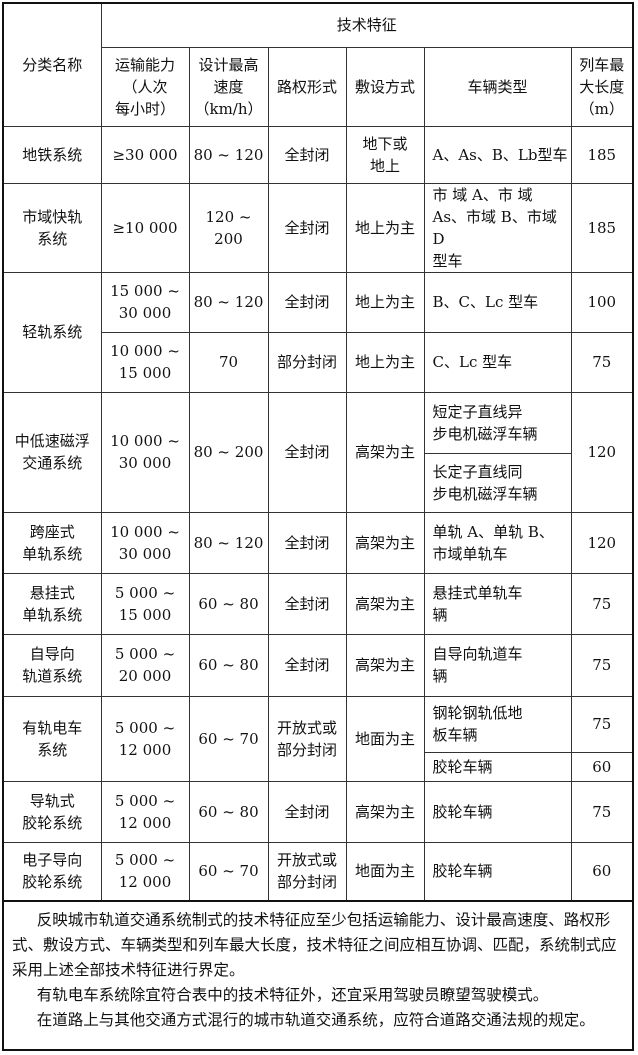 The image size is (638, 1055). What do you see at coordinates (228, 738) in the screenshot?
I see `table-cell: 60 ~ 70` at bounding box center [228, 738].